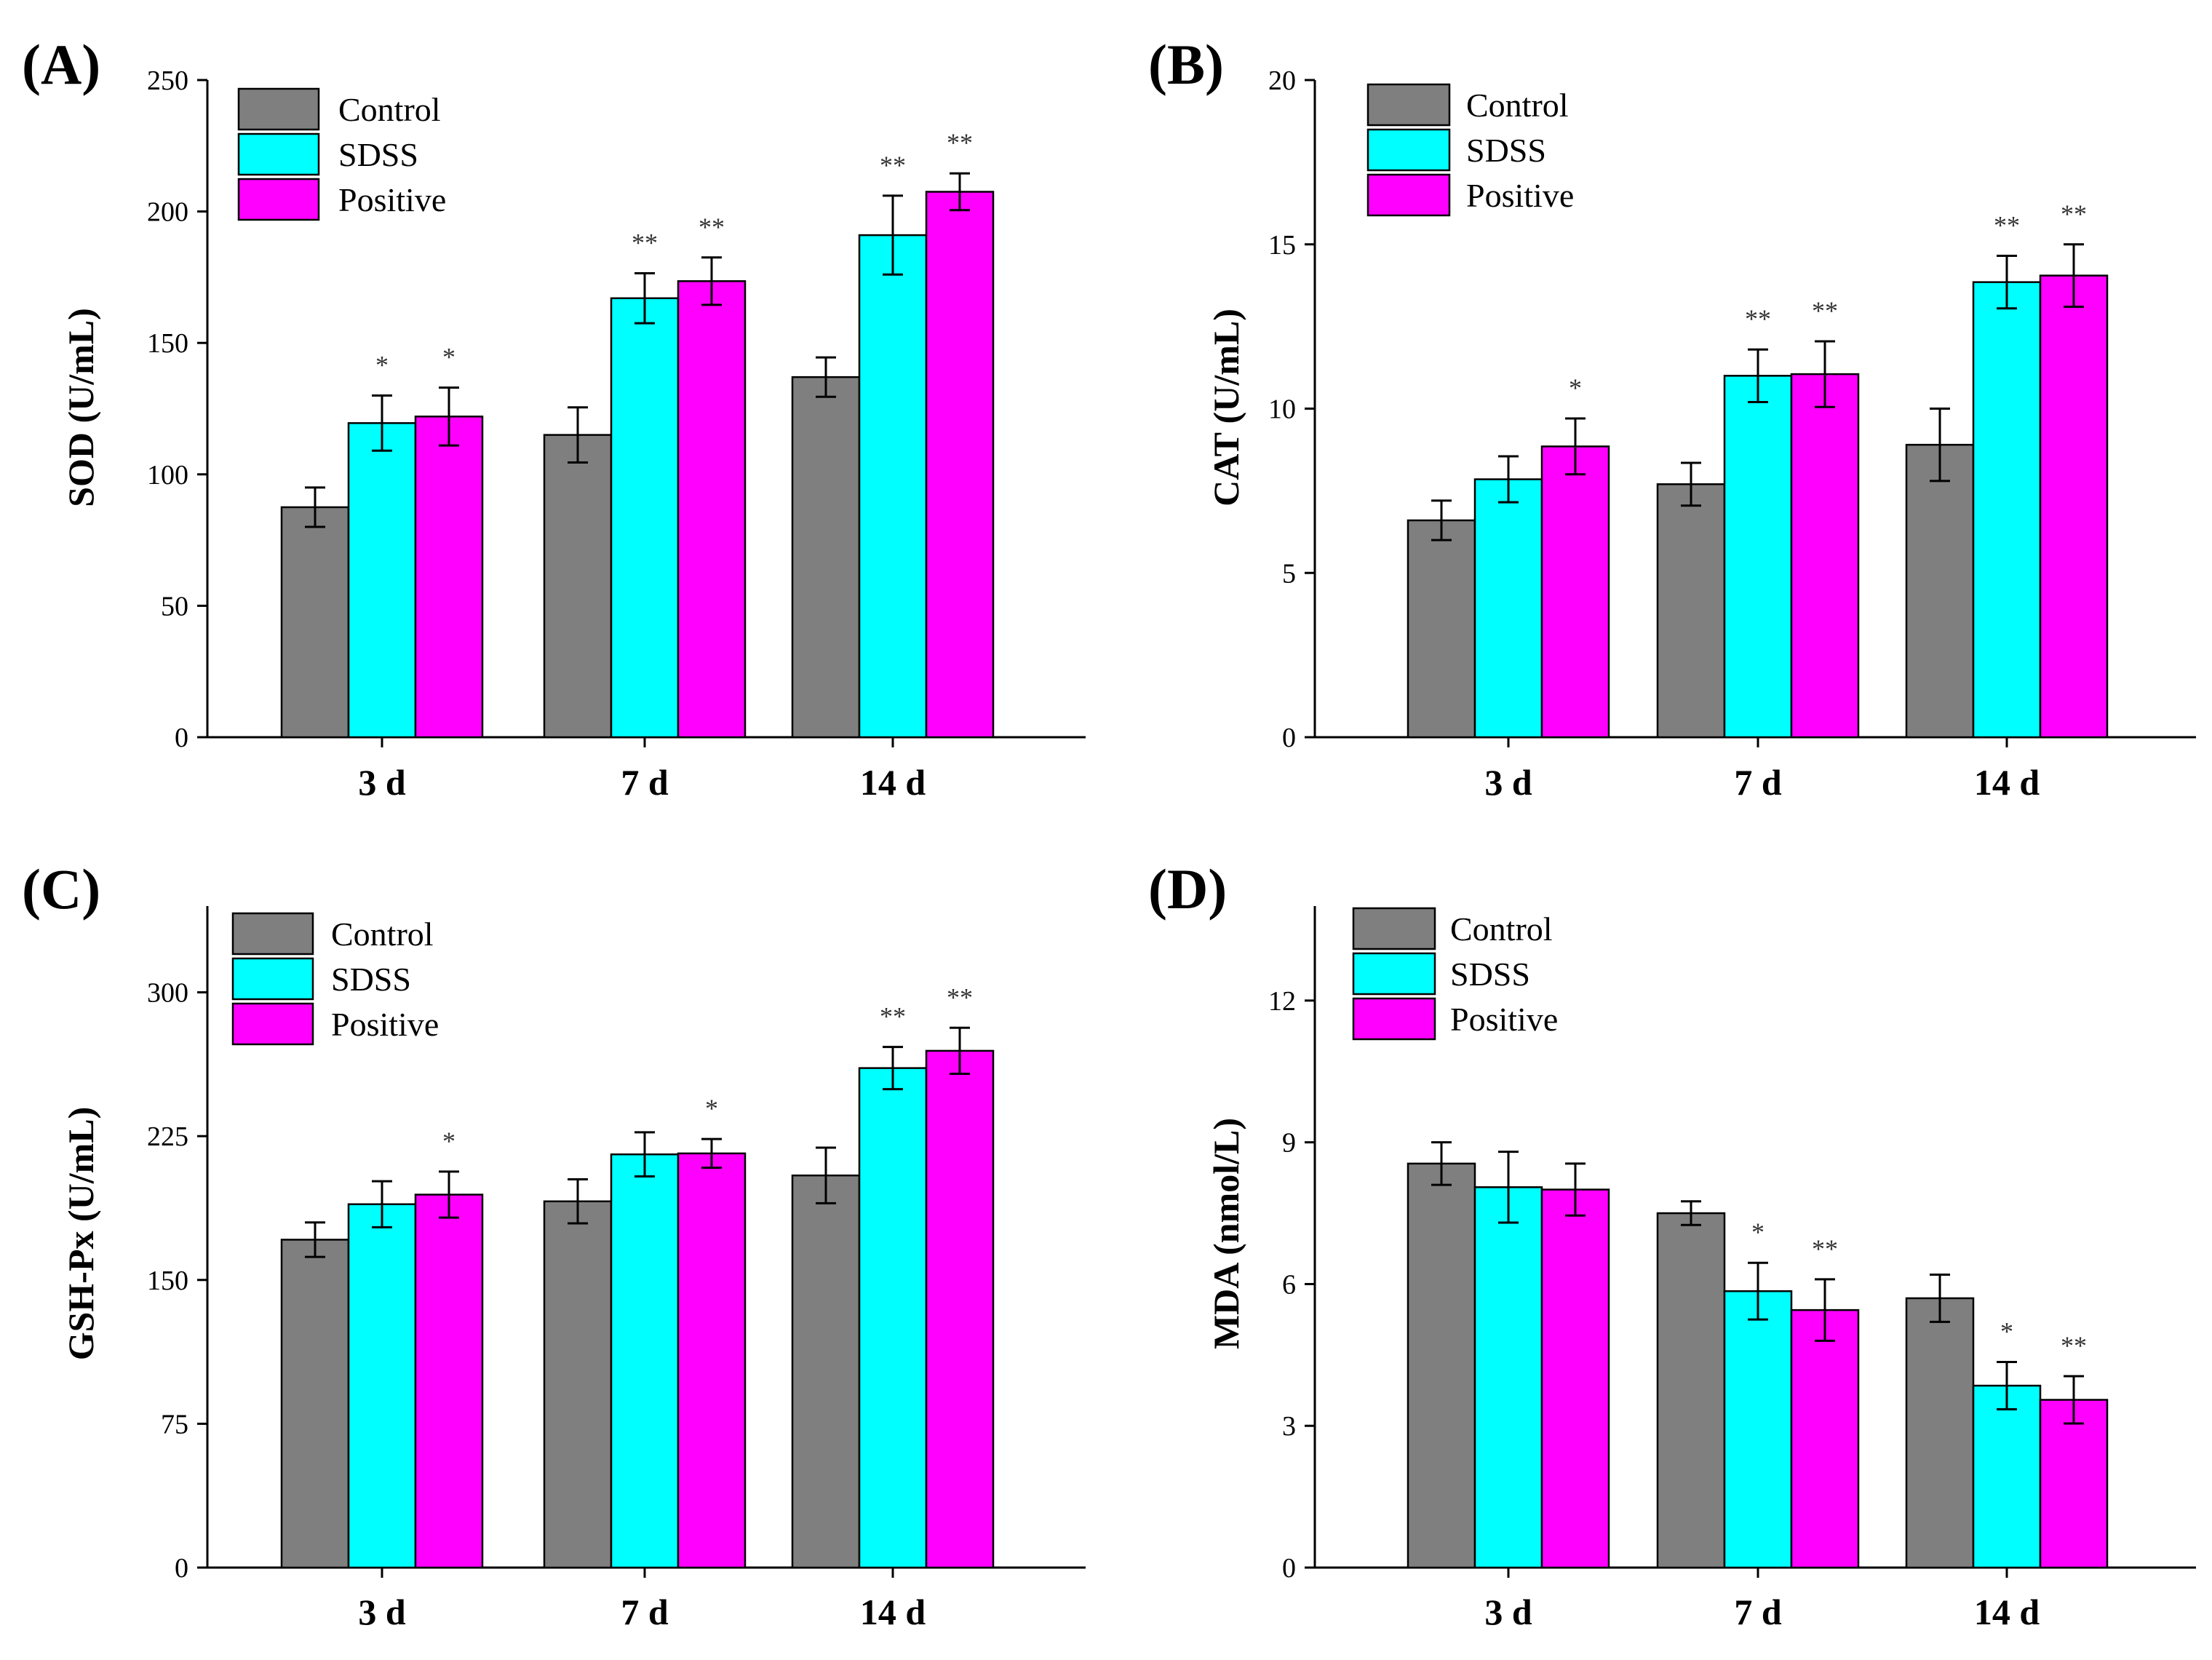 The width and height of the screenshot is (2212, 1660). I want to click on panel-label: (A), so click(61, 64).